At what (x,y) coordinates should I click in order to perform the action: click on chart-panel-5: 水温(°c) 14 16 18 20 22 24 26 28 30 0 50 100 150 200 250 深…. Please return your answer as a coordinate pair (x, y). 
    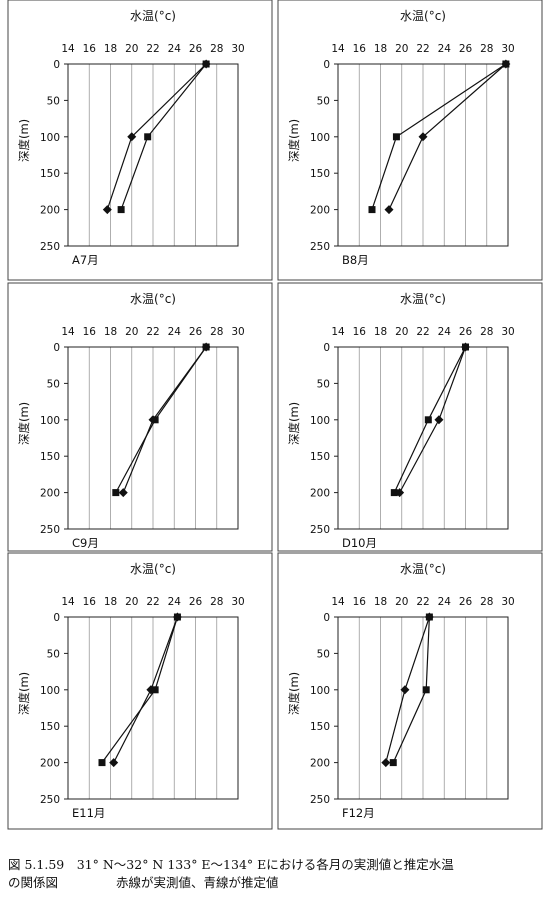
    Looking at the image, I should click on (140, 691).